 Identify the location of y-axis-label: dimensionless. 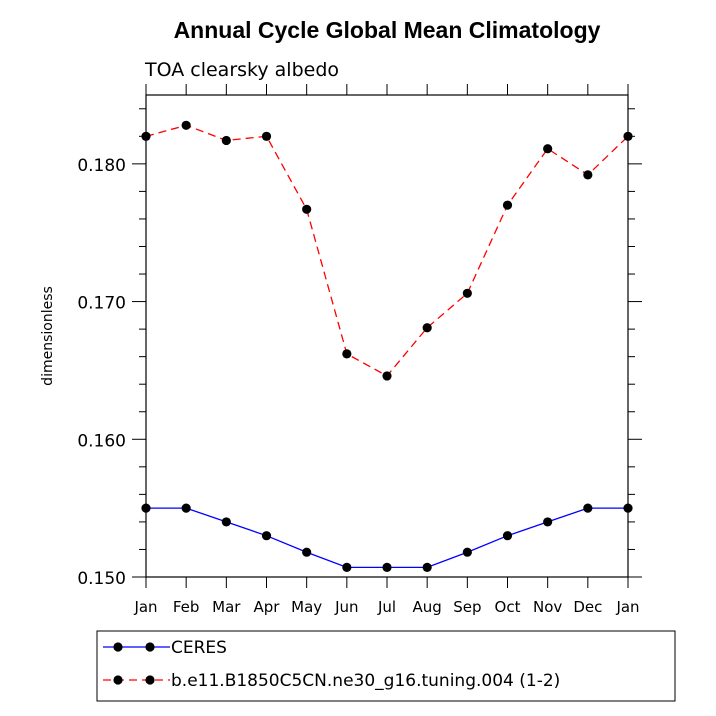
(48, 336).